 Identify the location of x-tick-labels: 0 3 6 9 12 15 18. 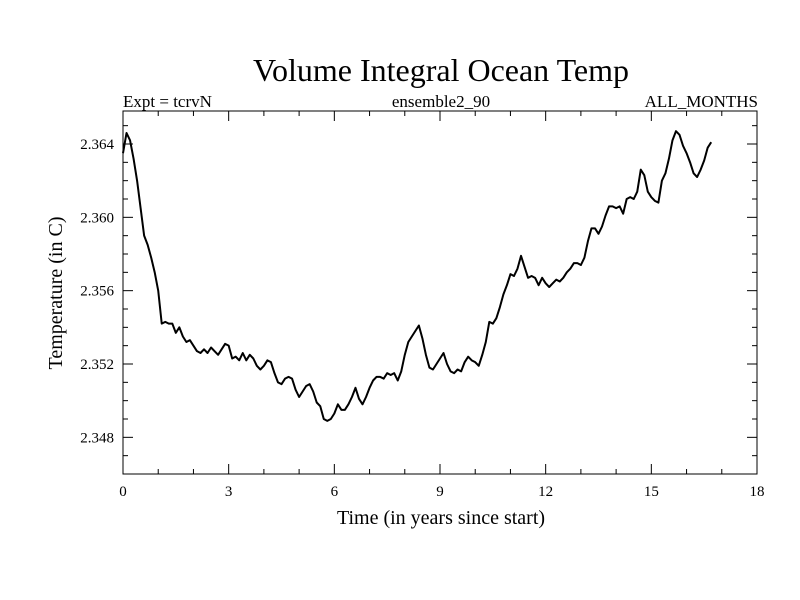
(441, 492).